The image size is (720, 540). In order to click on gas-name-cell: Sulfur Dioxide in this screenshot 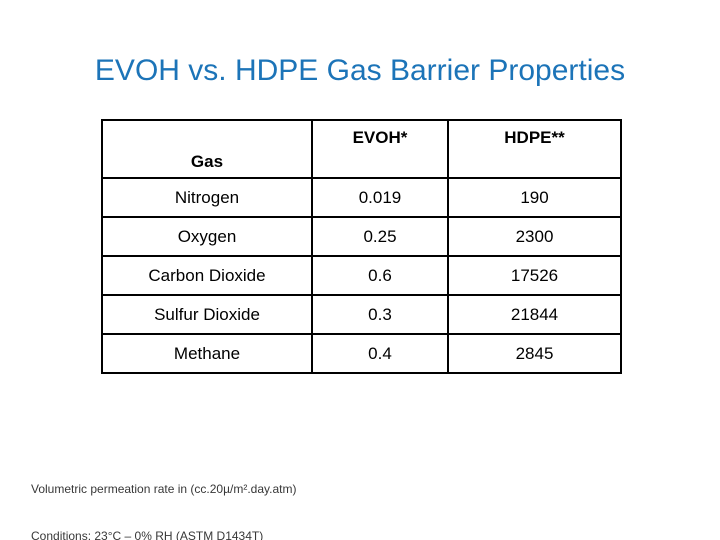, I will do `click(207, 314)`.